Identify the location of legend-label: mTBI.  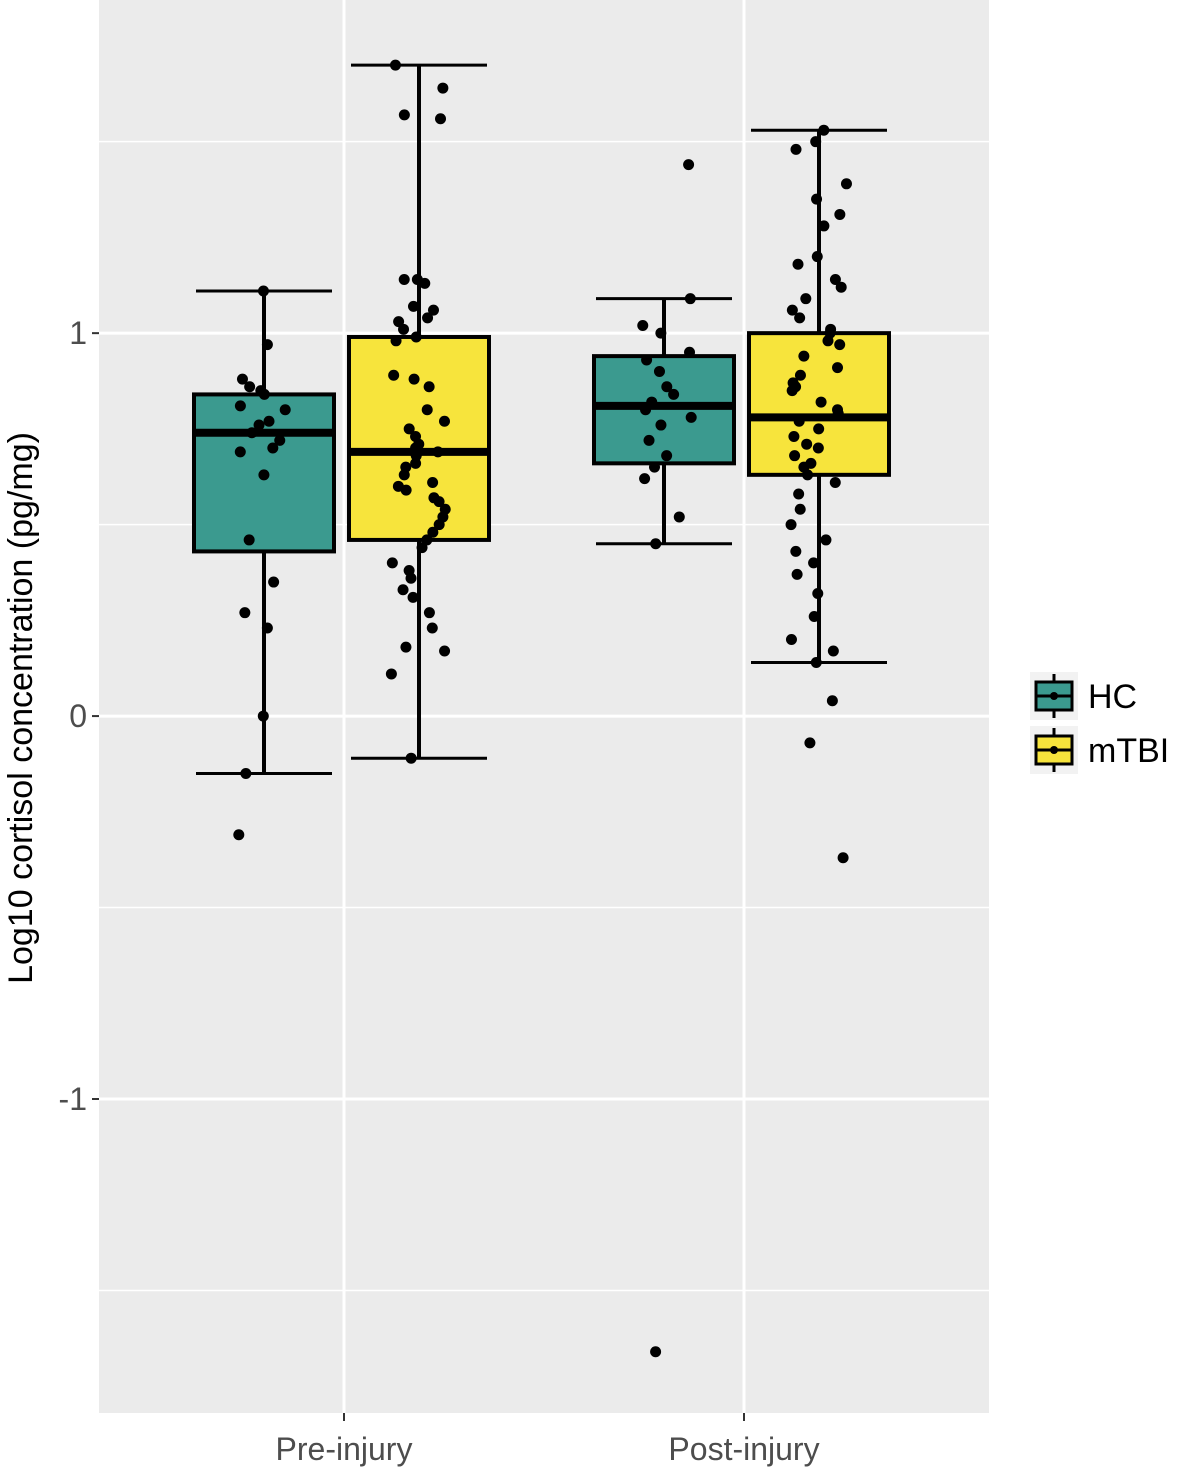
(1128, 751).